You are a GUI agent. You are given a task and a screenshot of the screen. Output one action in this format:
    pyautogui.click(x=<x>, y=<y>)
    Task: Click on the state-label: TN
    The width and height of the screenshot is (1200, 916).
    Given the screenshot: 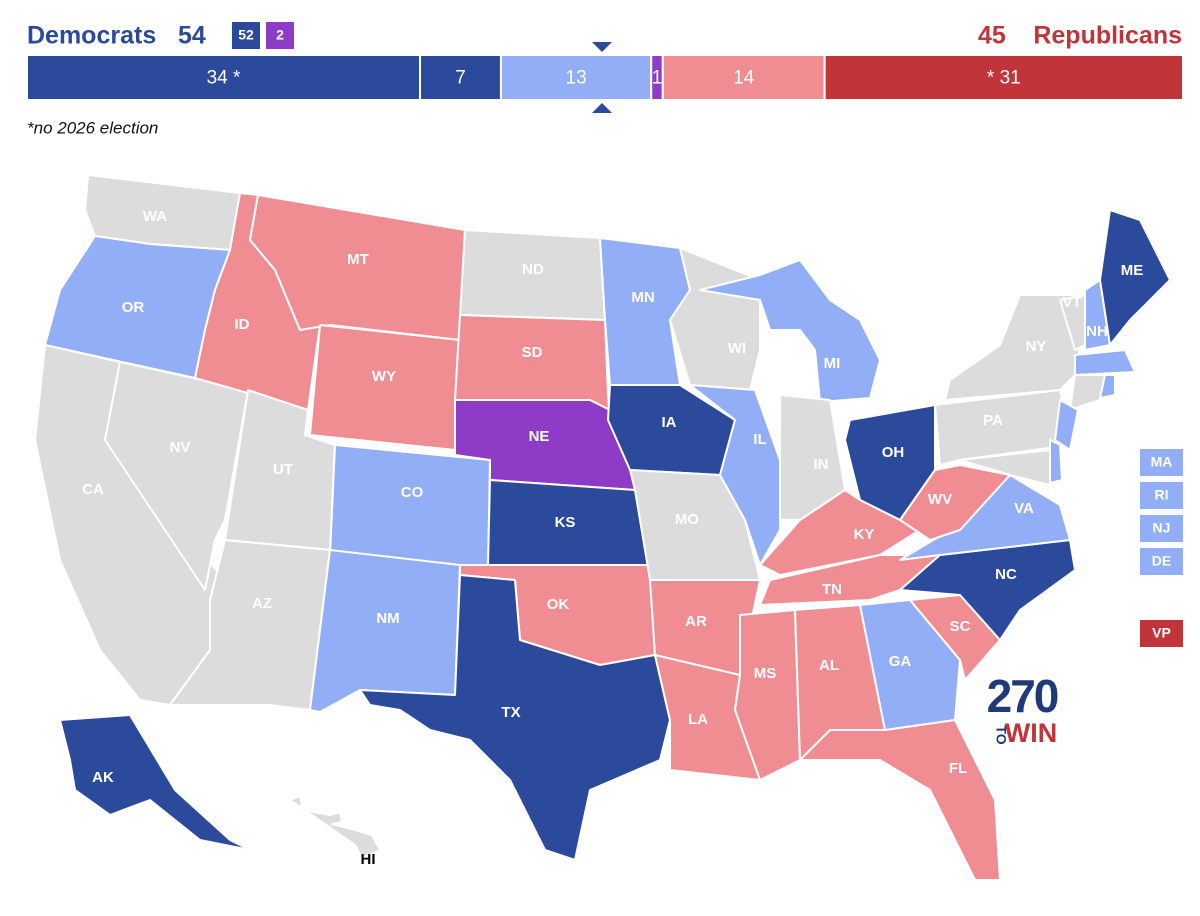 What is the action you would take?
    pyautogui.click(x=832, y=589)
    